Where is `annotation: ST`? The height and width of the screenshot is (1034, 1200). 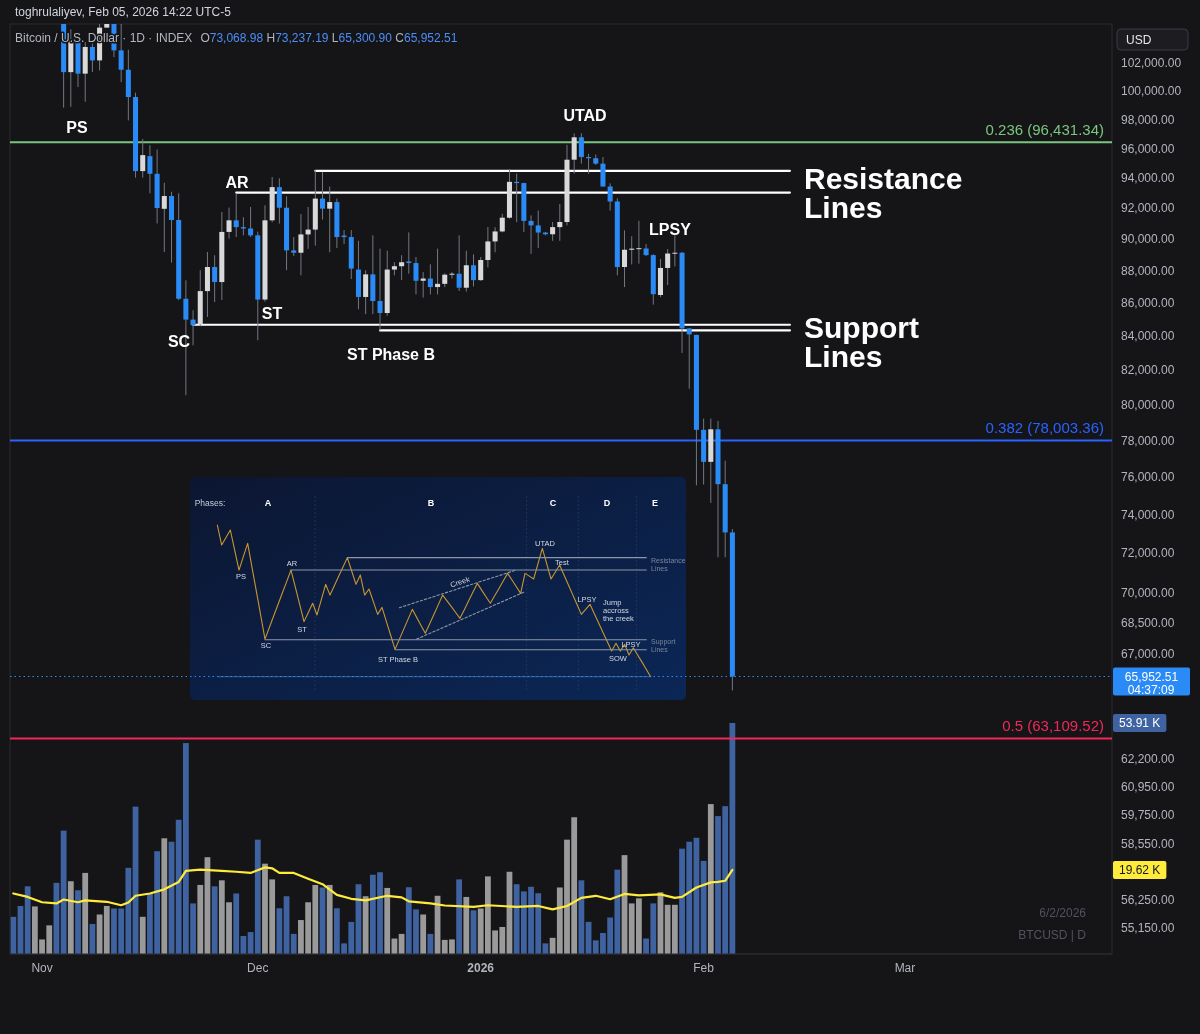 annotation: ST is located at coordinates (272, 313).